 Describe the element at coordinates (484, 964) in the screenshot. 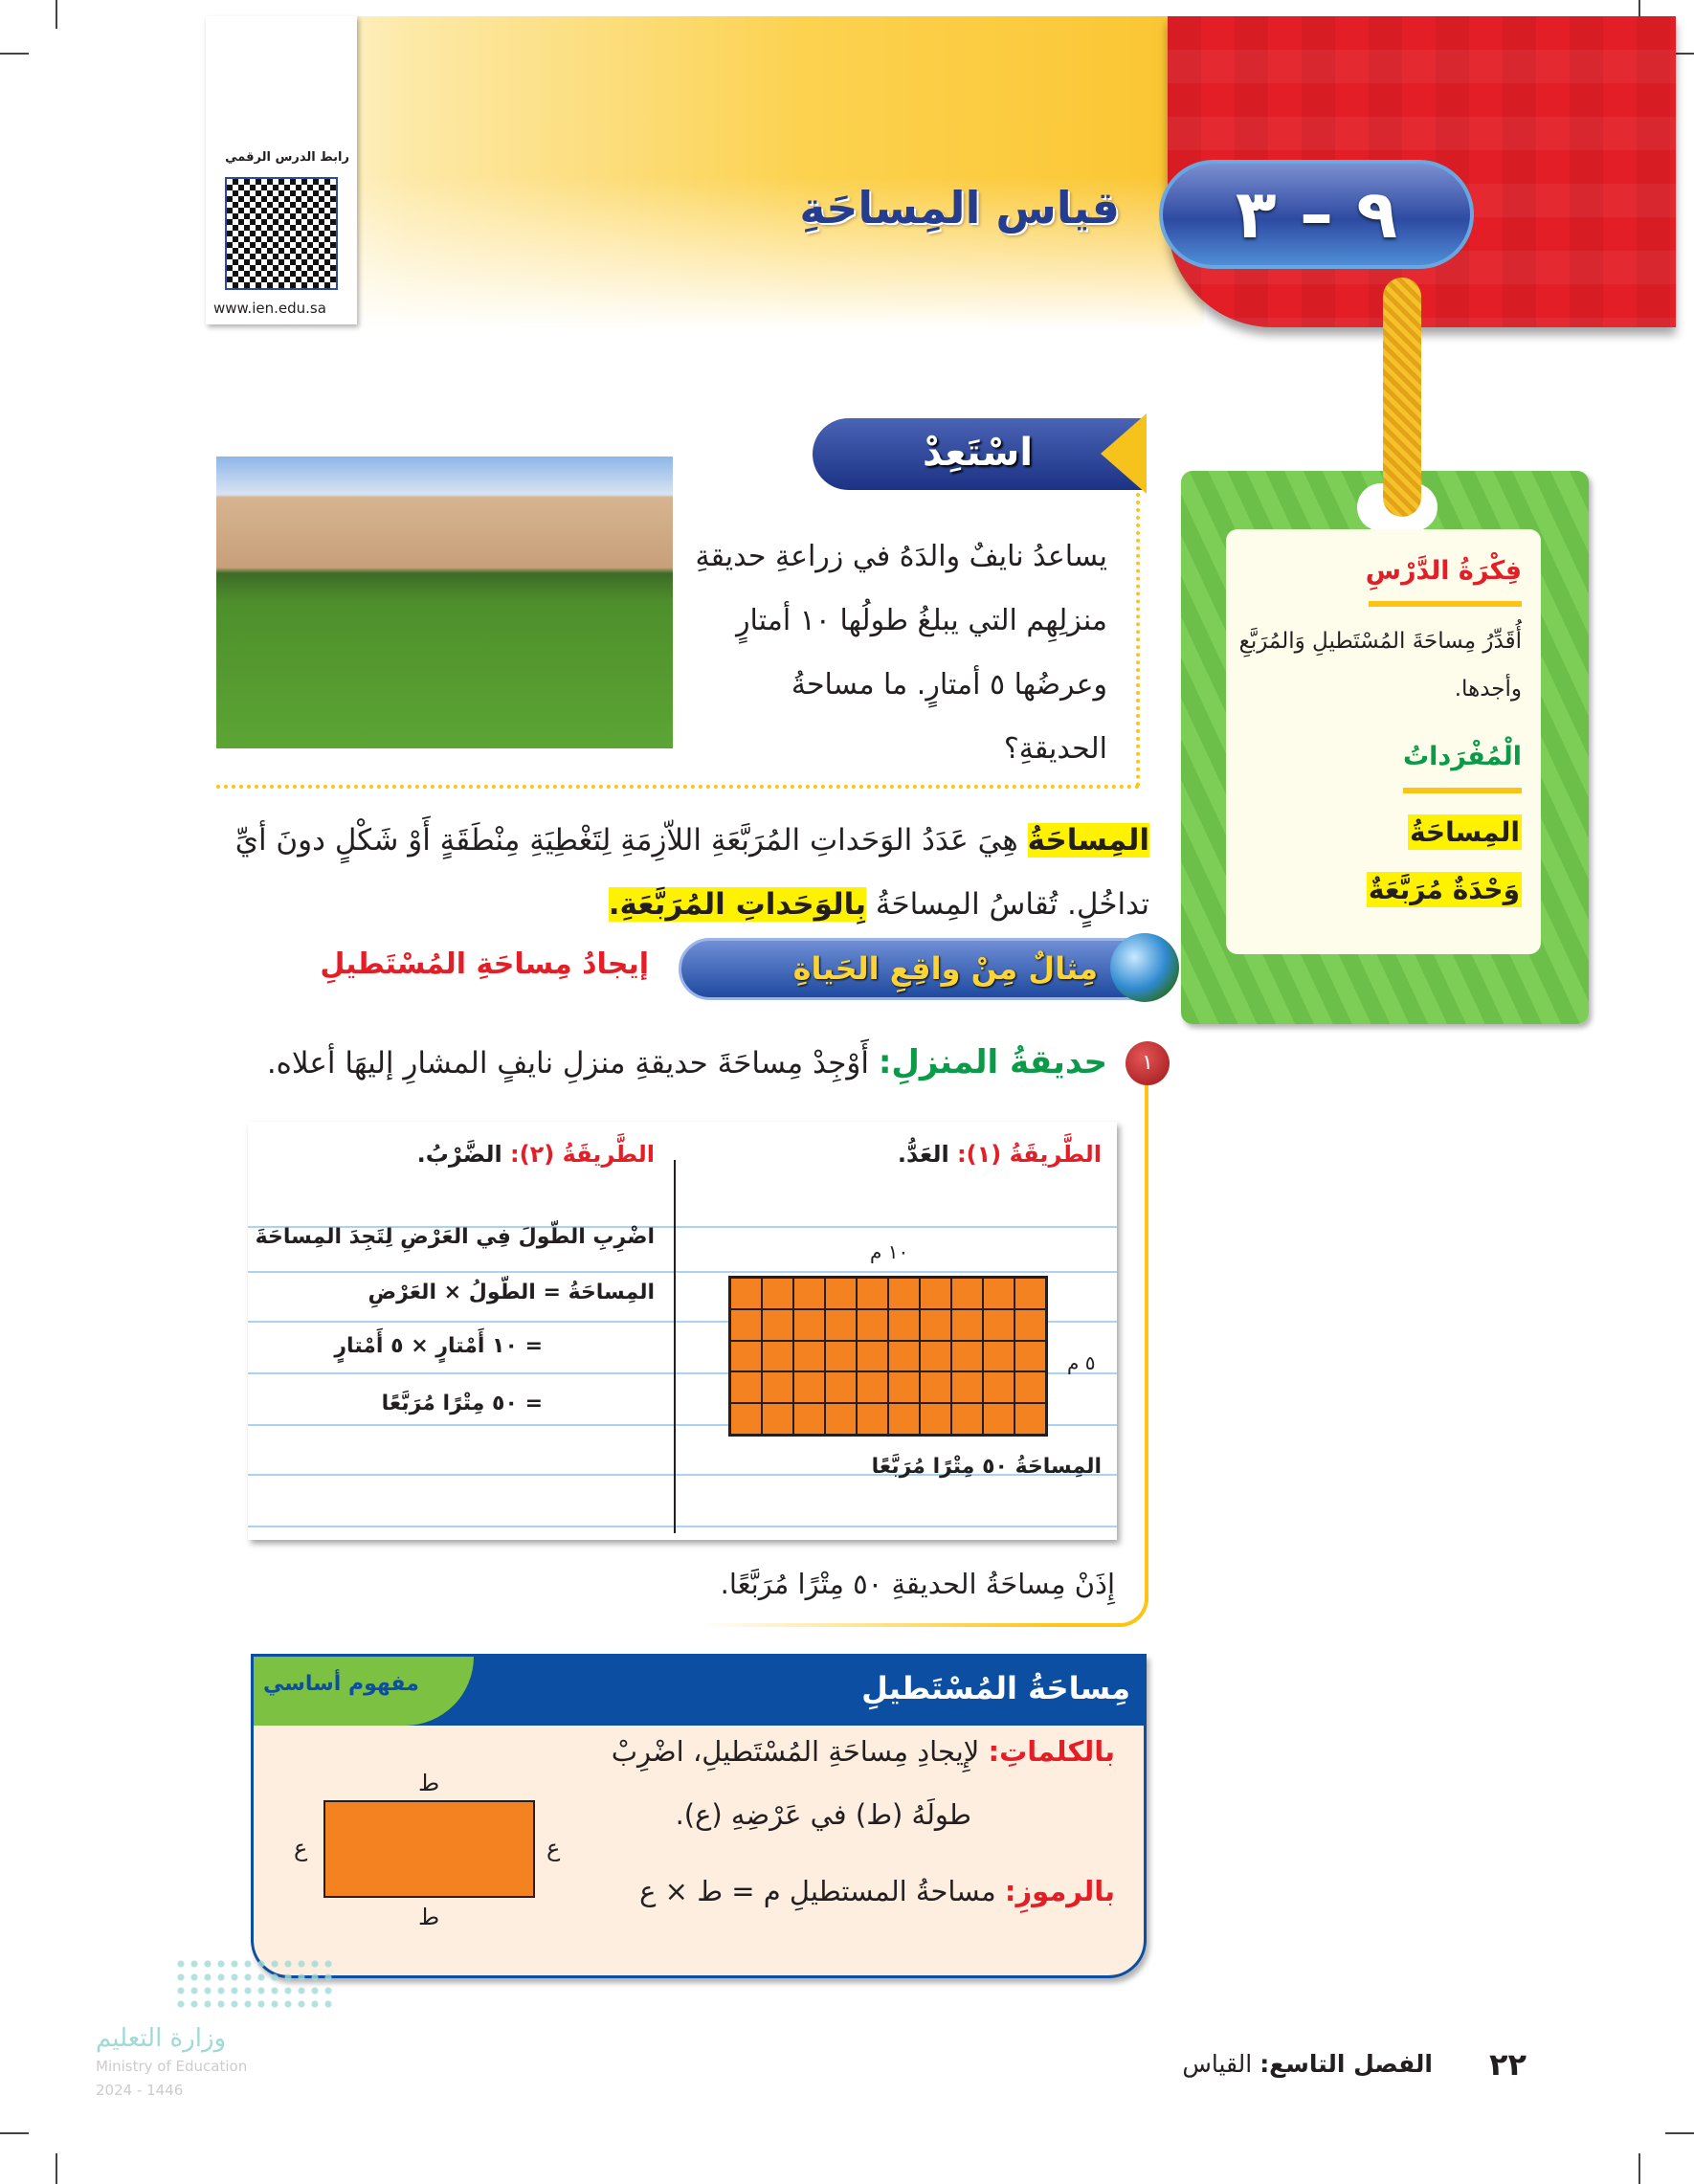

I see `example-heading: إيجادُ مِساحَةِ المُسْتَطيلِ` at that location.